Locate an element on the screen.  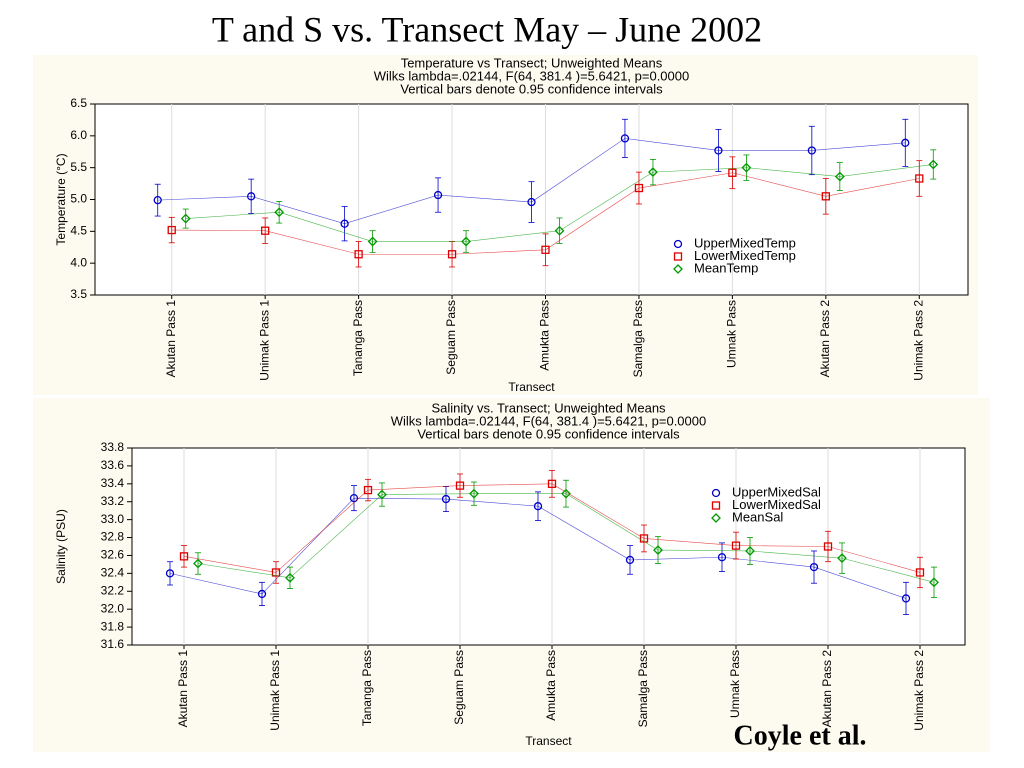
y-tick-label: 32.4 is located at coordinates (113, 573).